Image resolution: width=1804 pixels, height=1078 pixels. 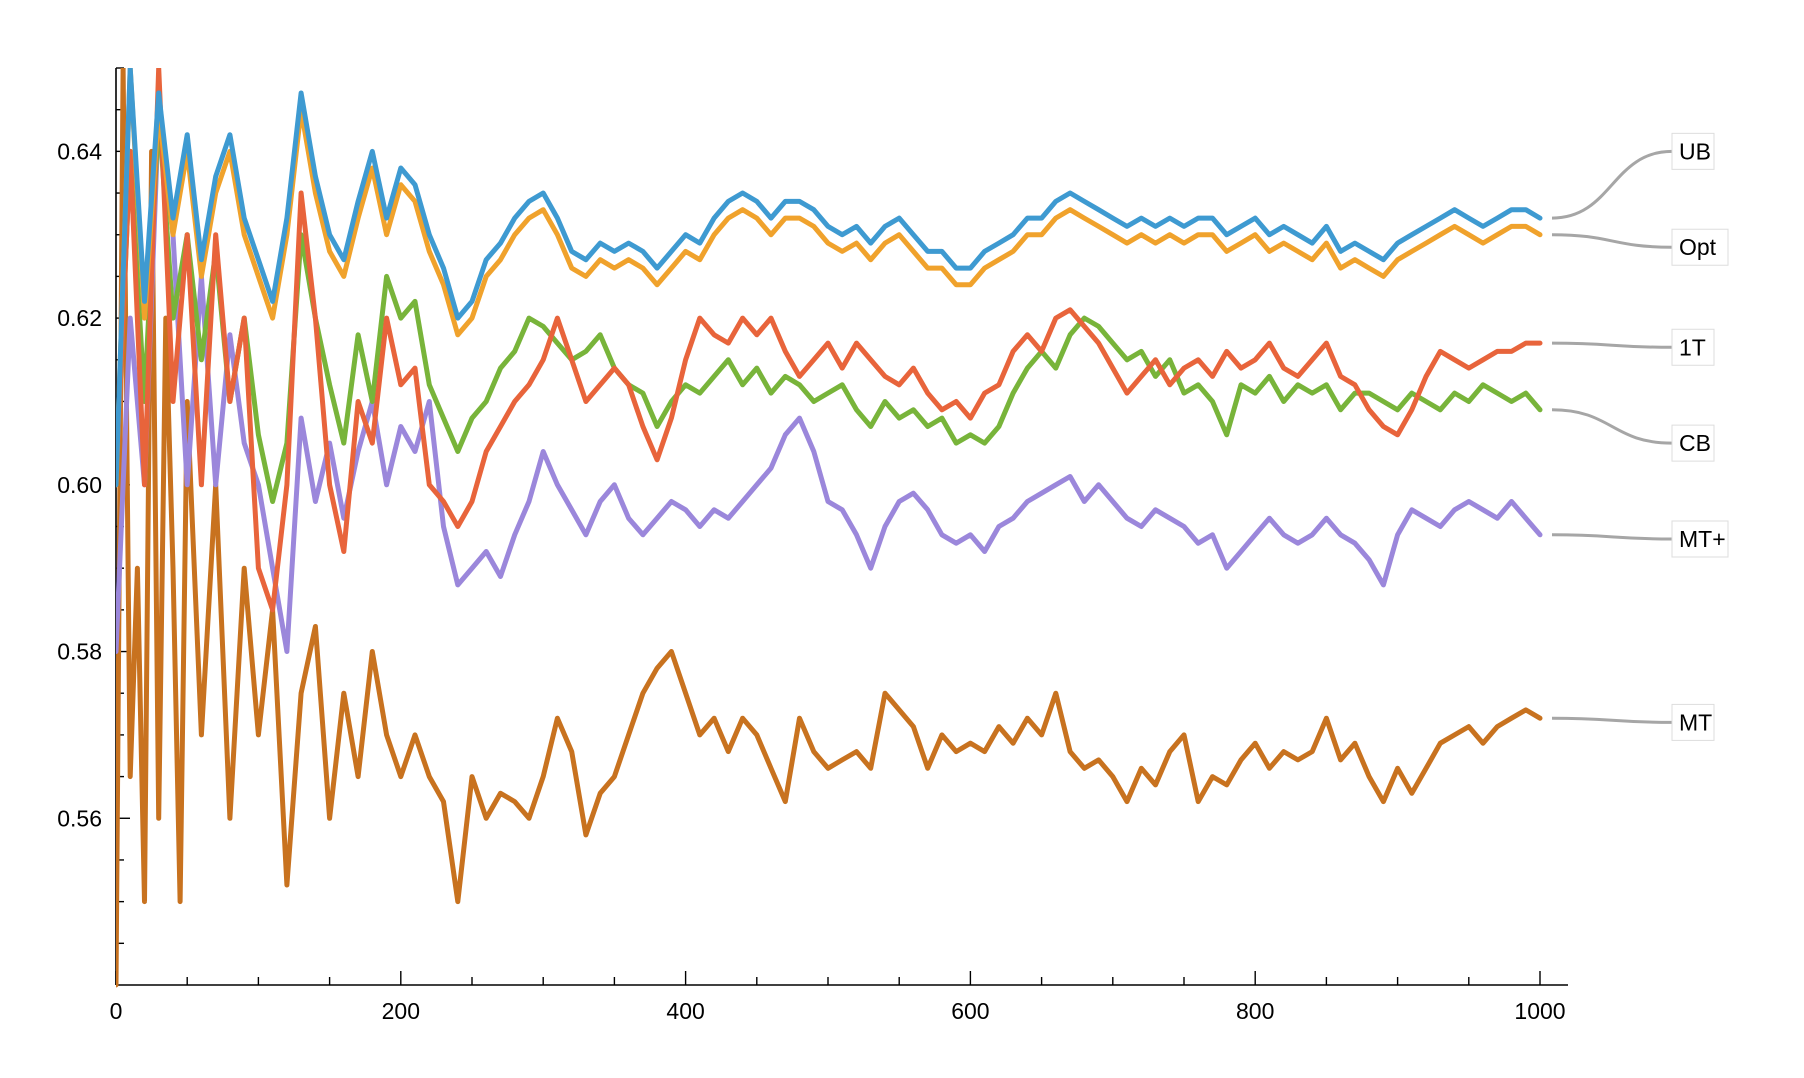 What do you see at coordinates (79, 485) in the screenshot?
I see `y-tick-label: 0.60` at bounding box center [79, 485].